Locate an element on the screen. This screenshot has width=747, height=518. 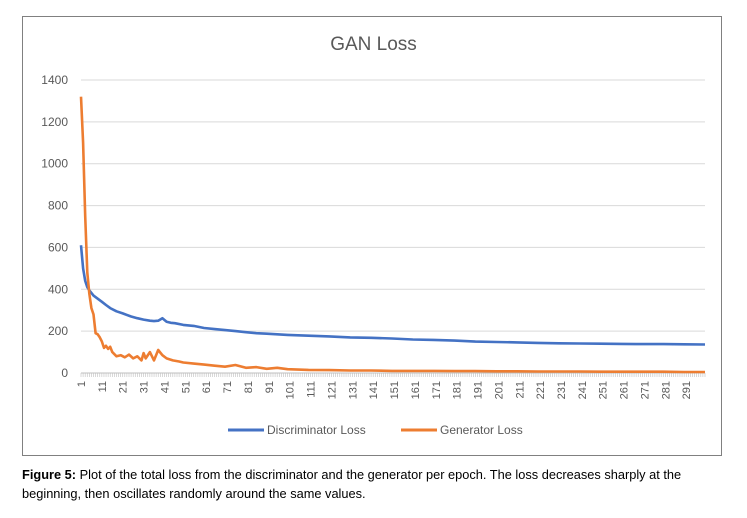
x-tick-label: 271 is located at coordinates (645, 390).